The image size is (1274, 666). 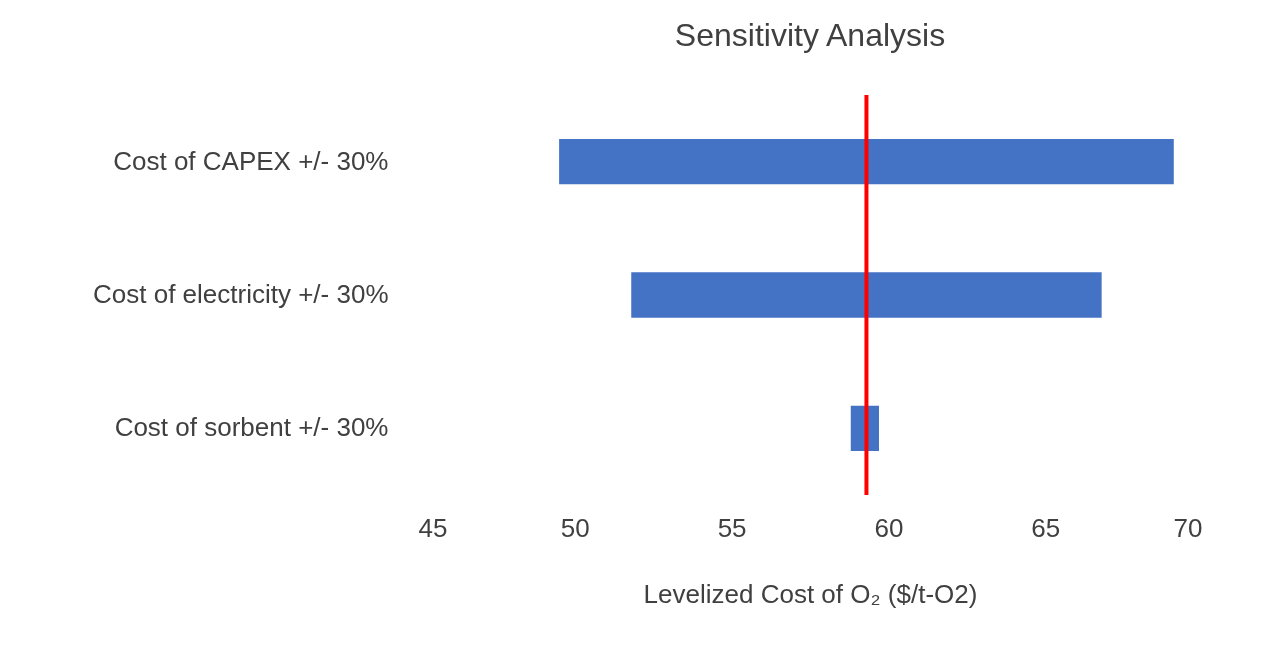 What do you see at coordinates (810, 35) in the screenshot?
I see `chart-title: Sensitivity Analysis` at bounding box center [810, 35].